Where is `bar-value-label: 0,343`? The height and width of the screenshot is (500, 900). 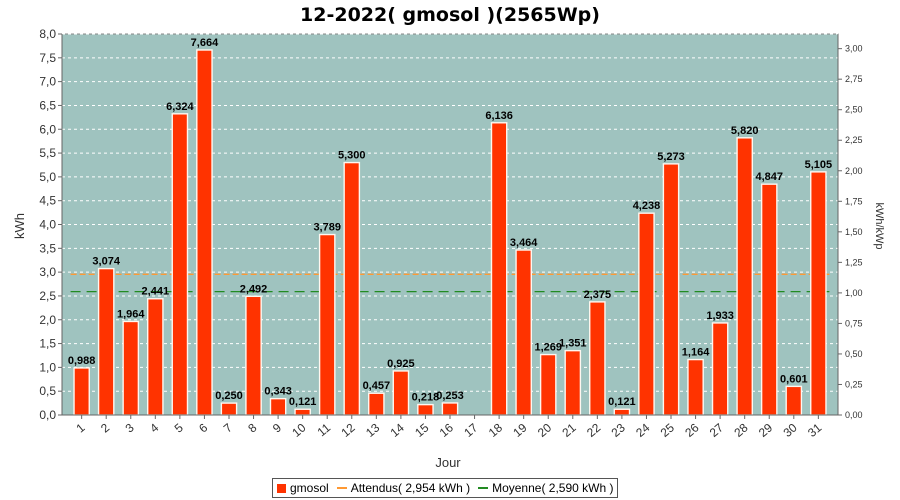
bar-value-label: 0,343 is located at coordinates (278, 392).